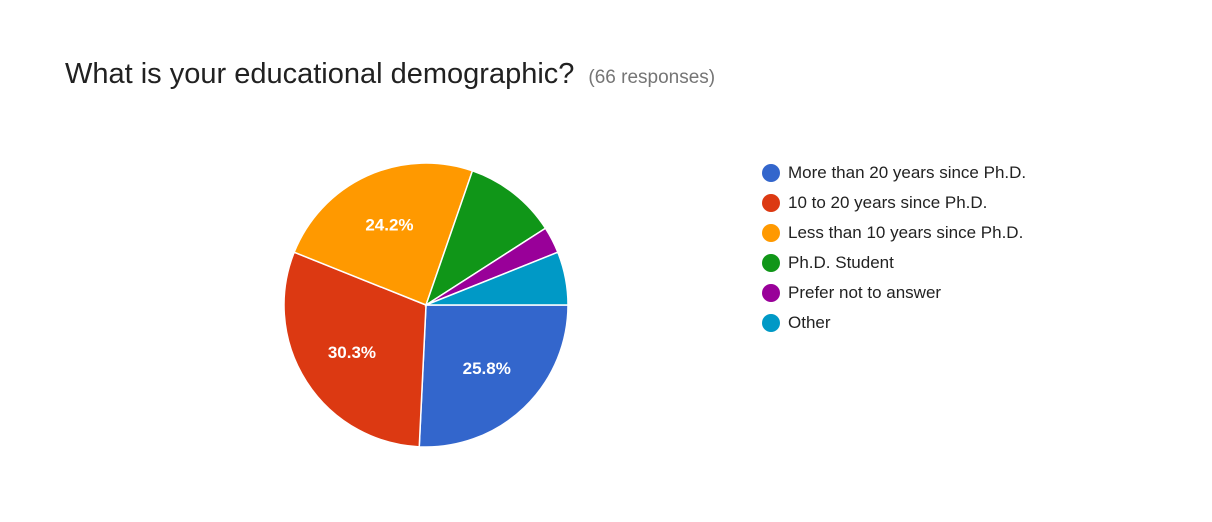 The height and width of the screenshot is (522, 1212). I want to click on legend-item-less-than-10-years-since-ph-d: Less than 10 years since Ph.D., so click(894, 233).